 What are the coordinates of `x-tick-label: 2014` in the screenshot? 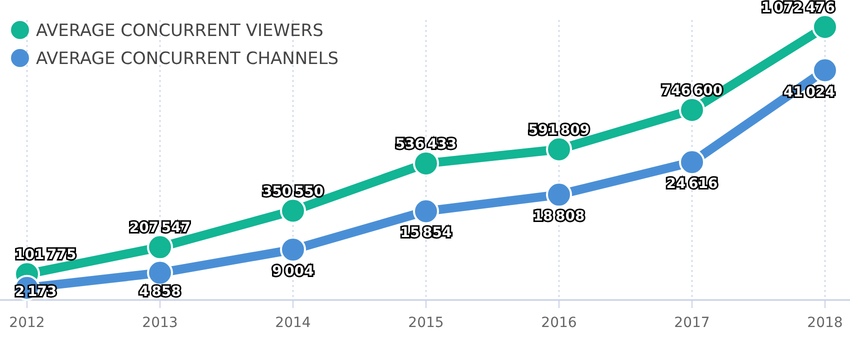 It's located at (293, 323).